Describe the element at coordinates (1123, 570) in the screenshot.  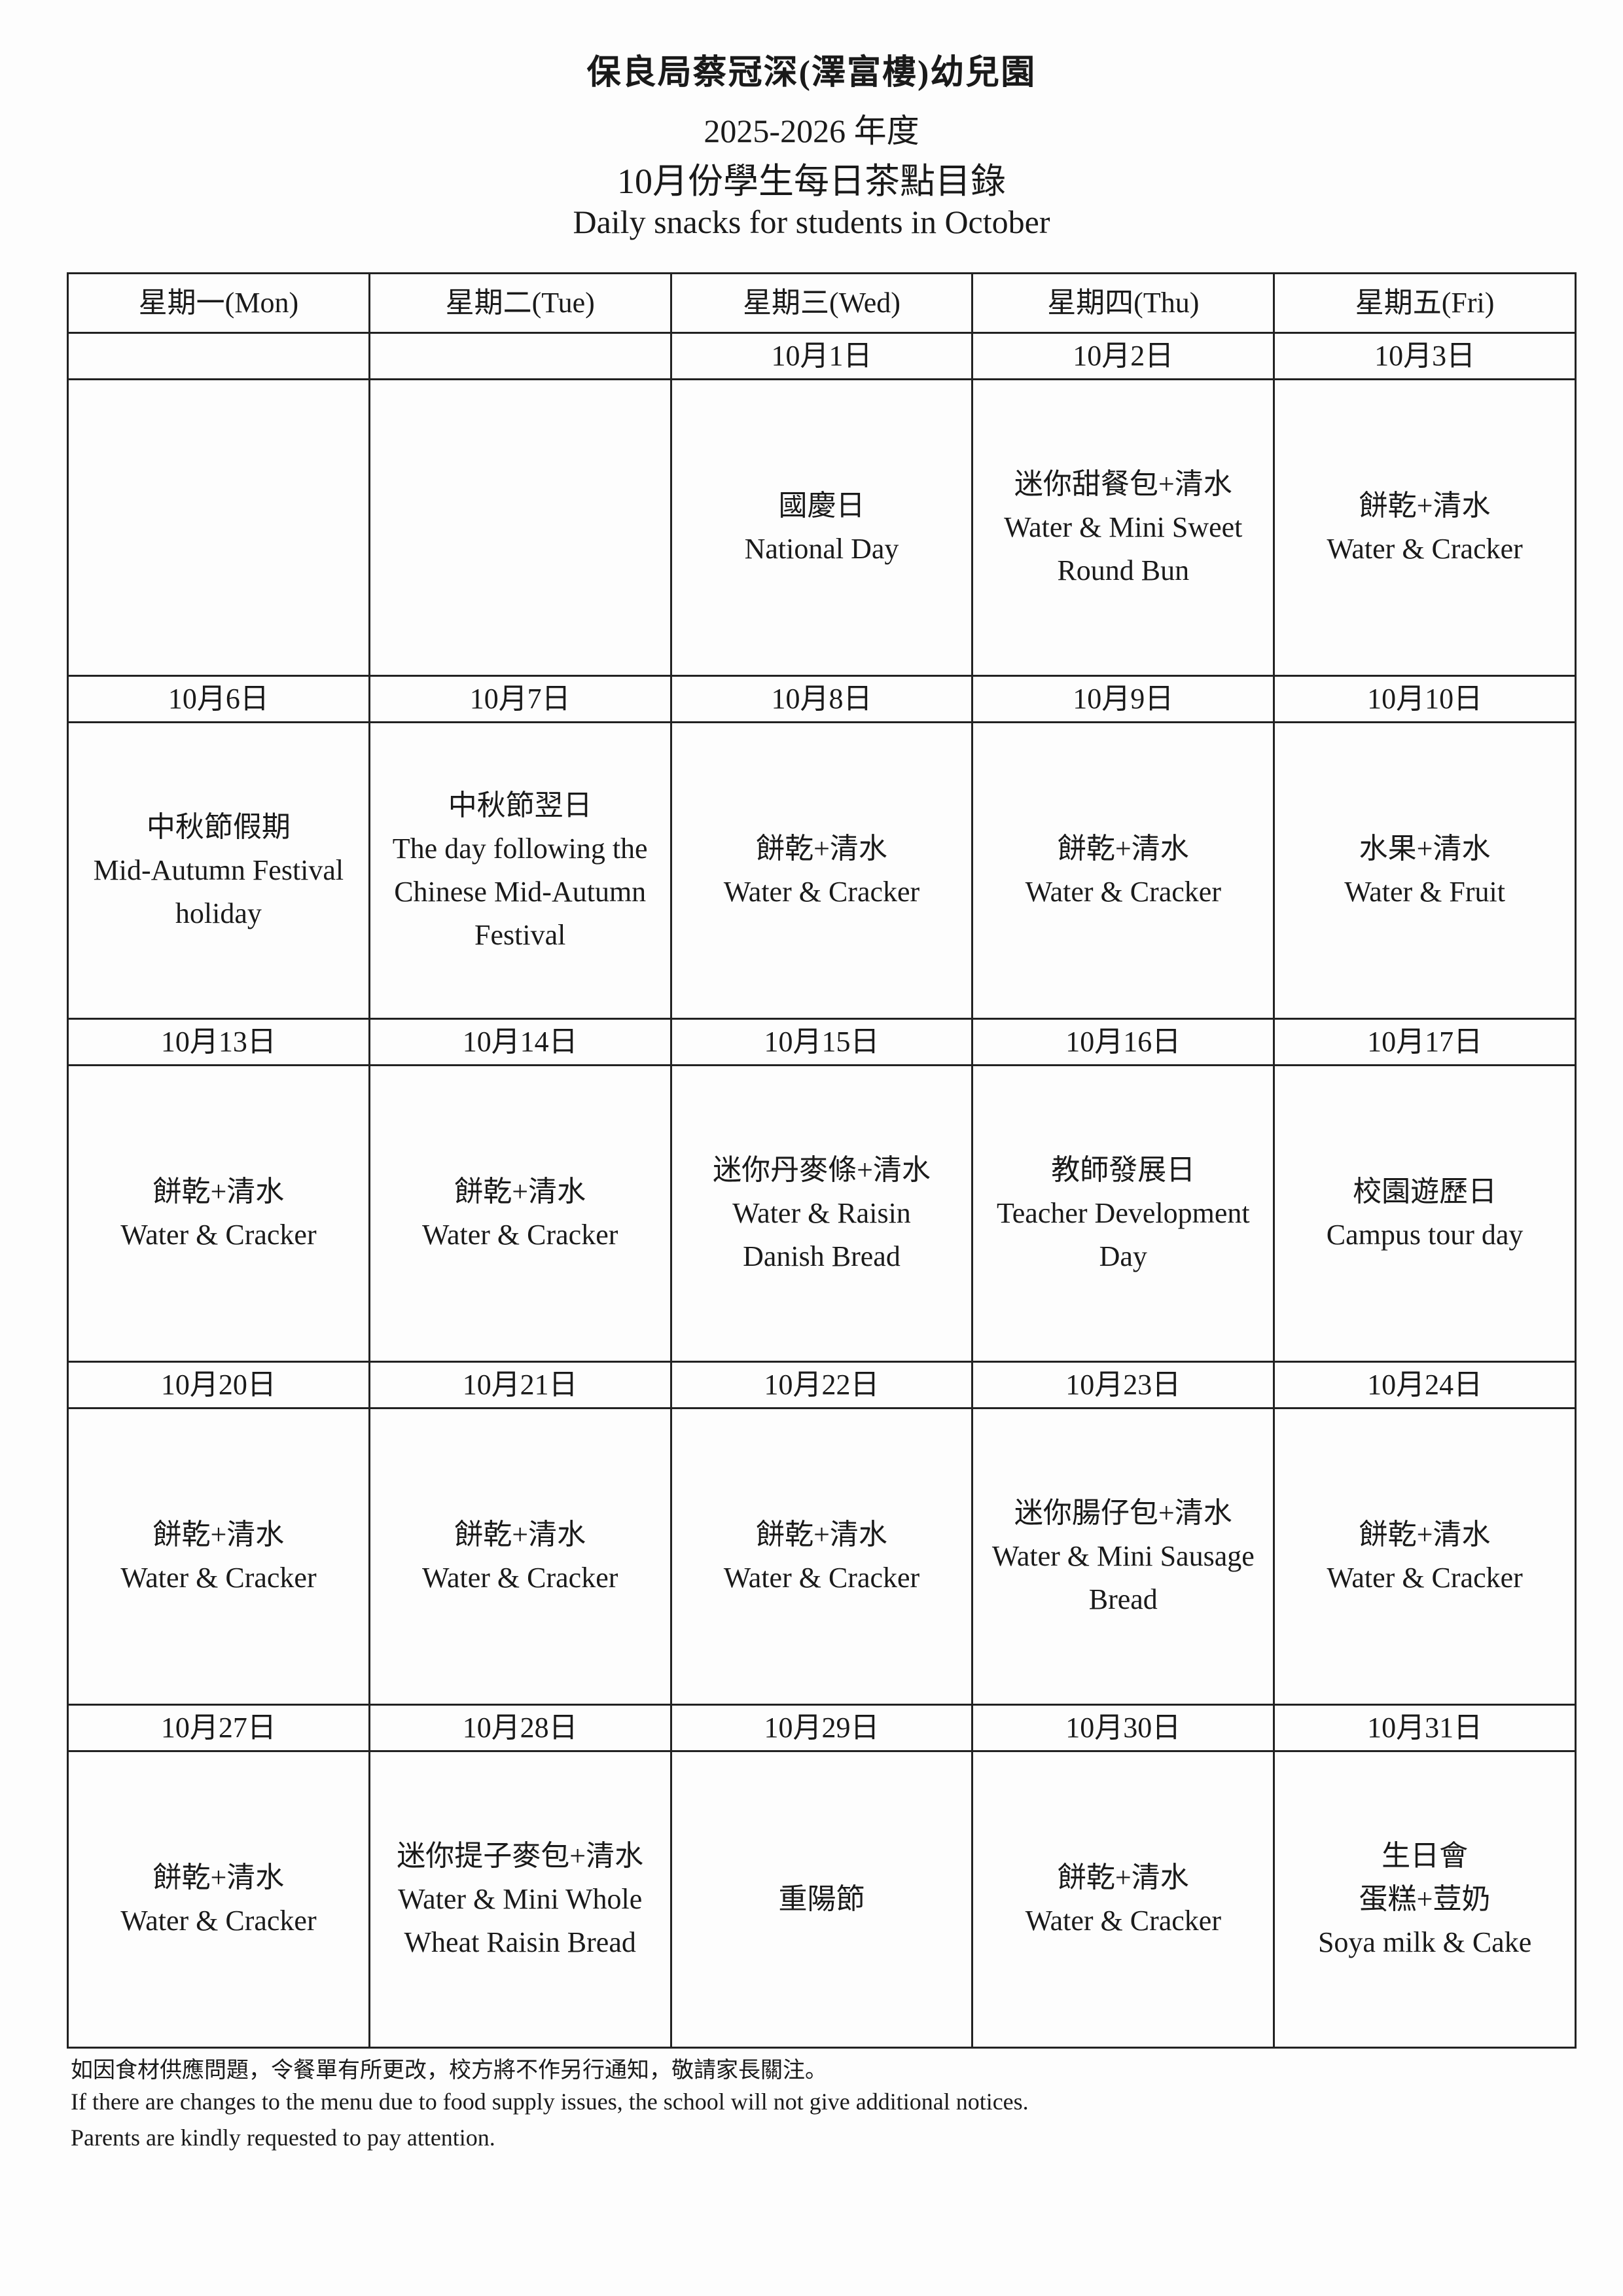
I see `snack-text: Round Bun` at that location.